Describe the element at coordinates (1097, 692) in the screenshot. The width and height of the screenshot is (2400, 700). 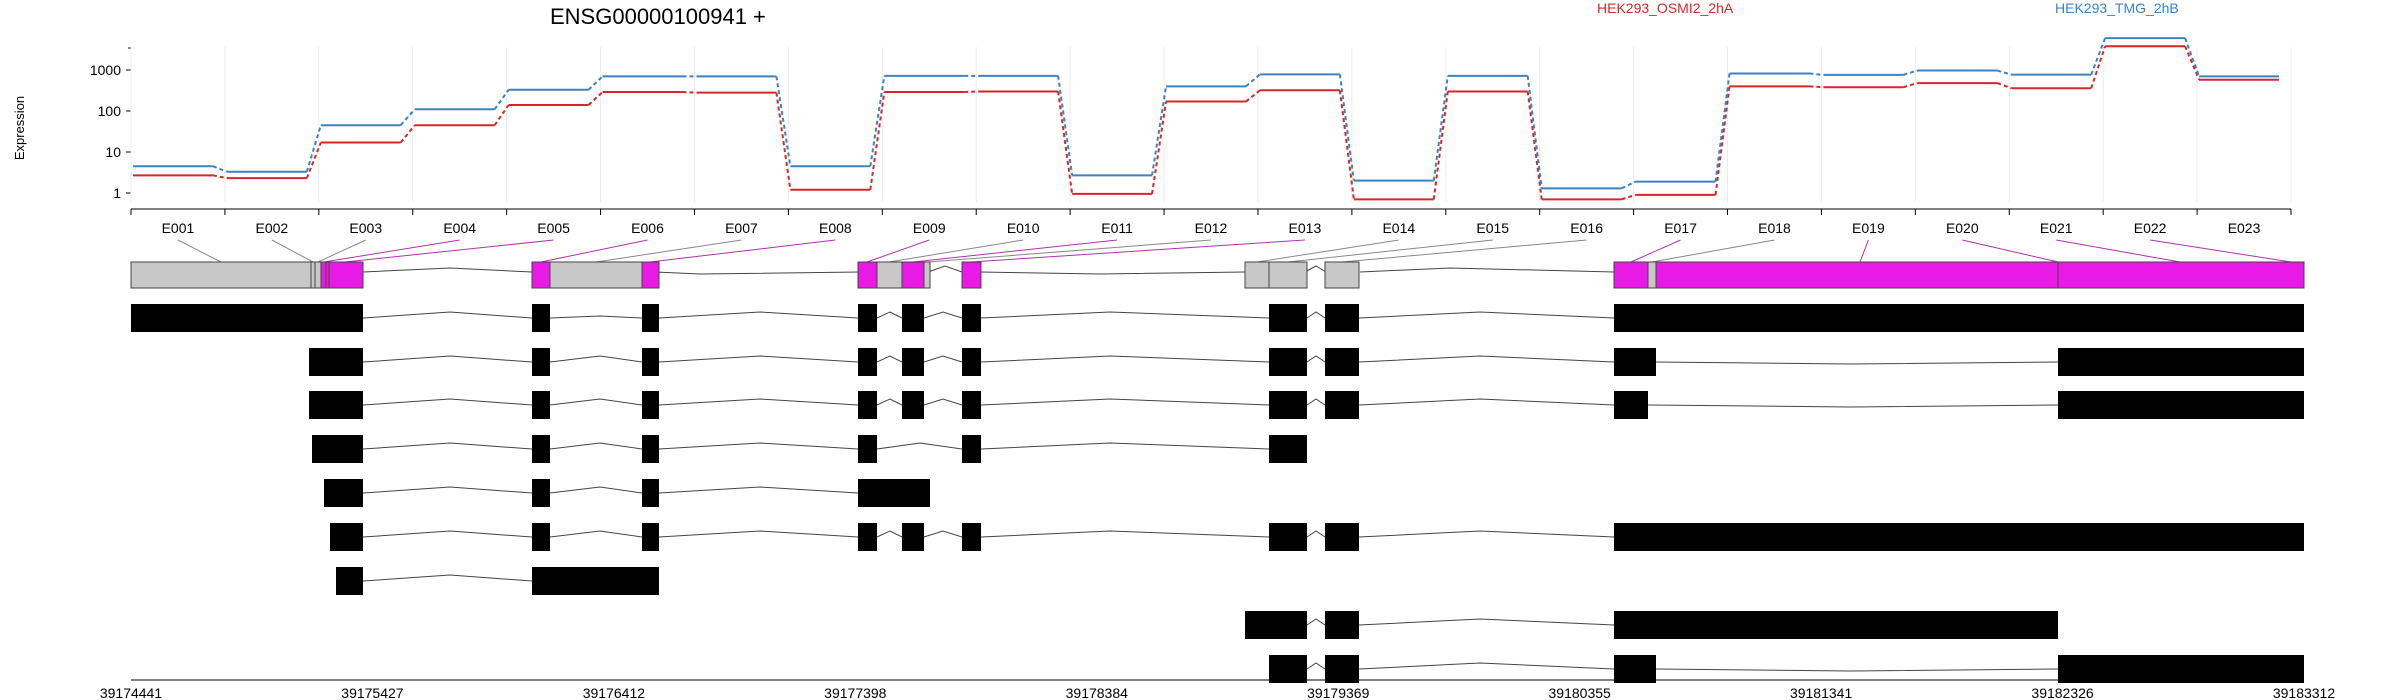
I see `genomic-tick-label: 39178384` at that location.